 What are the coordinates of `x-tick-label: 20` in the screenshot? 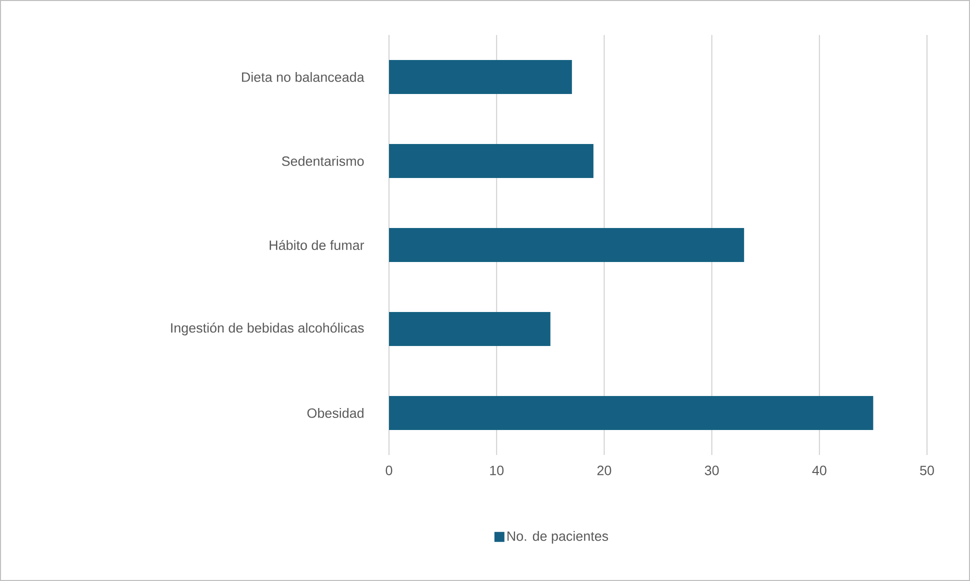 It's located at (604, 471).